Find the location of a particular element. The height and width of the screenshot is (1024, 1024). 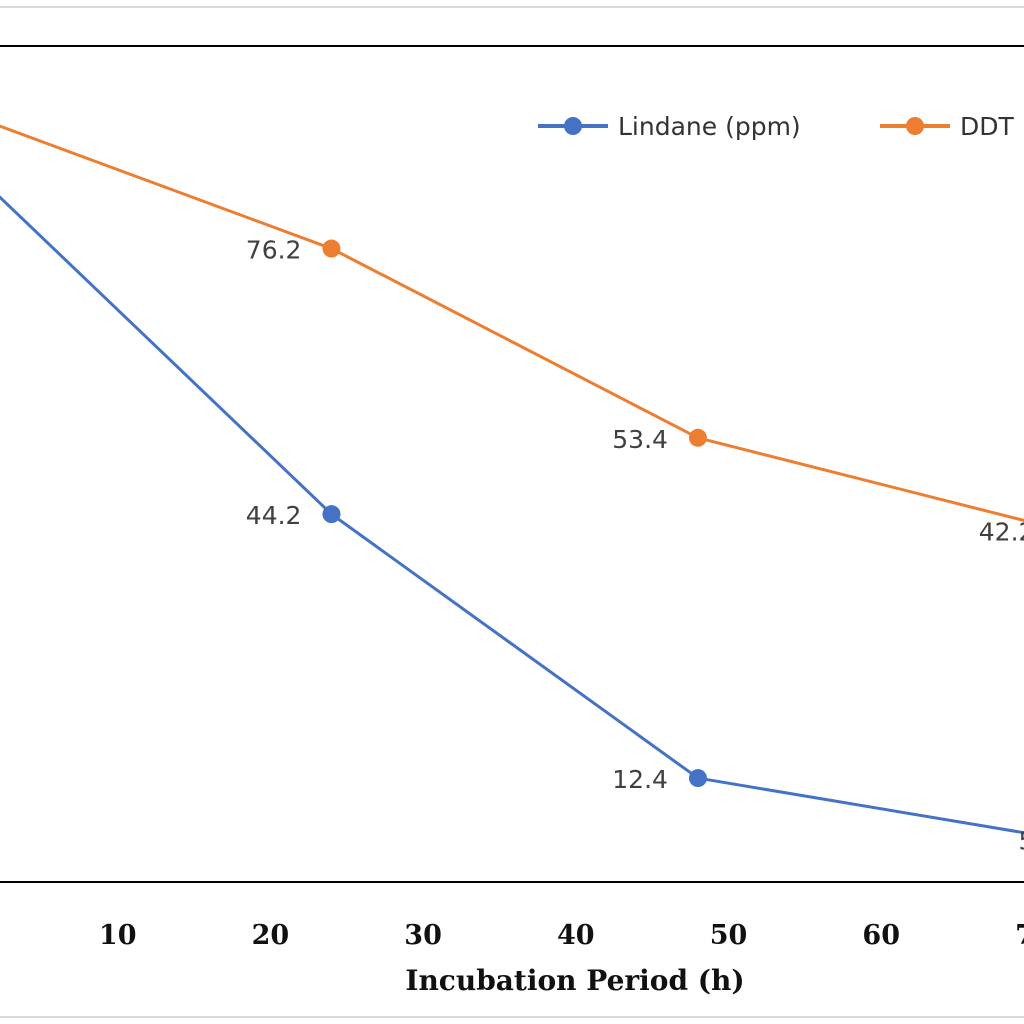

legend: Lindane (ppm) DDT is located at coordinates (776, 126).